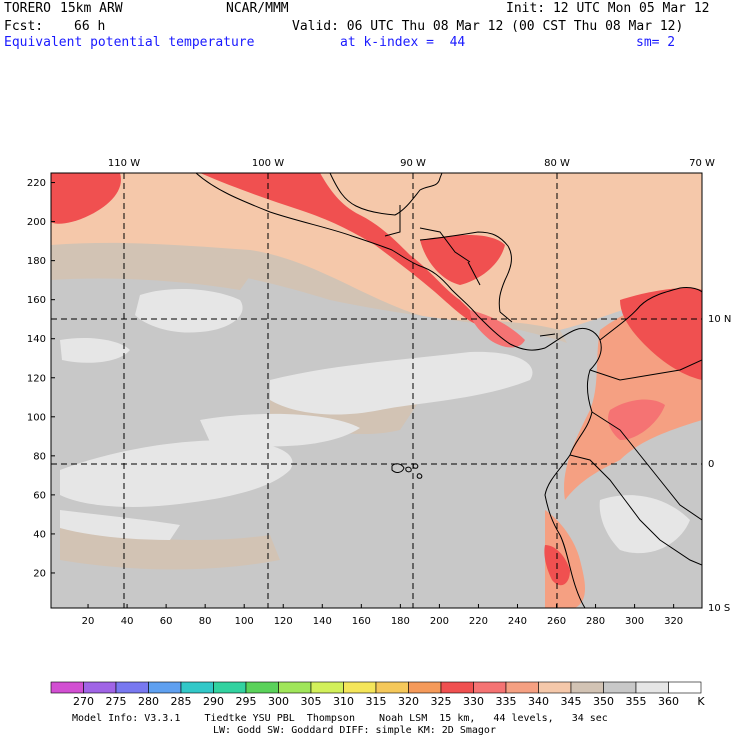 This screenshot has height=740, width=740. I want to click on colorbar, so click(376, 687).